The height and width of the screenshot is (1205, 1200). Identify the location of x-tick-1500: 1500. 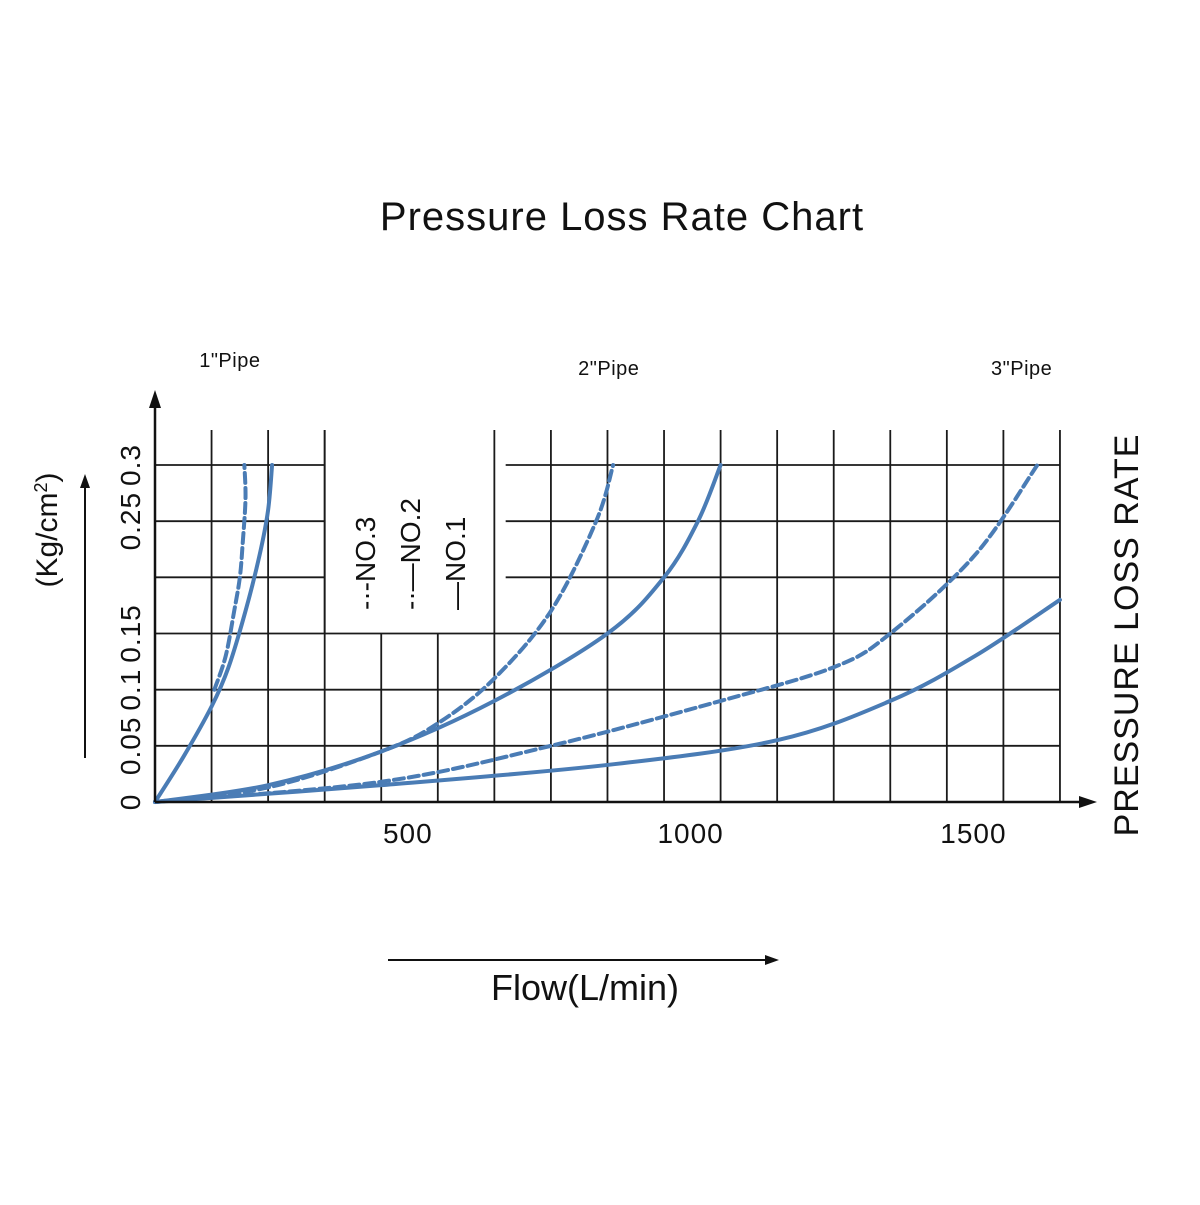
(973, 833).